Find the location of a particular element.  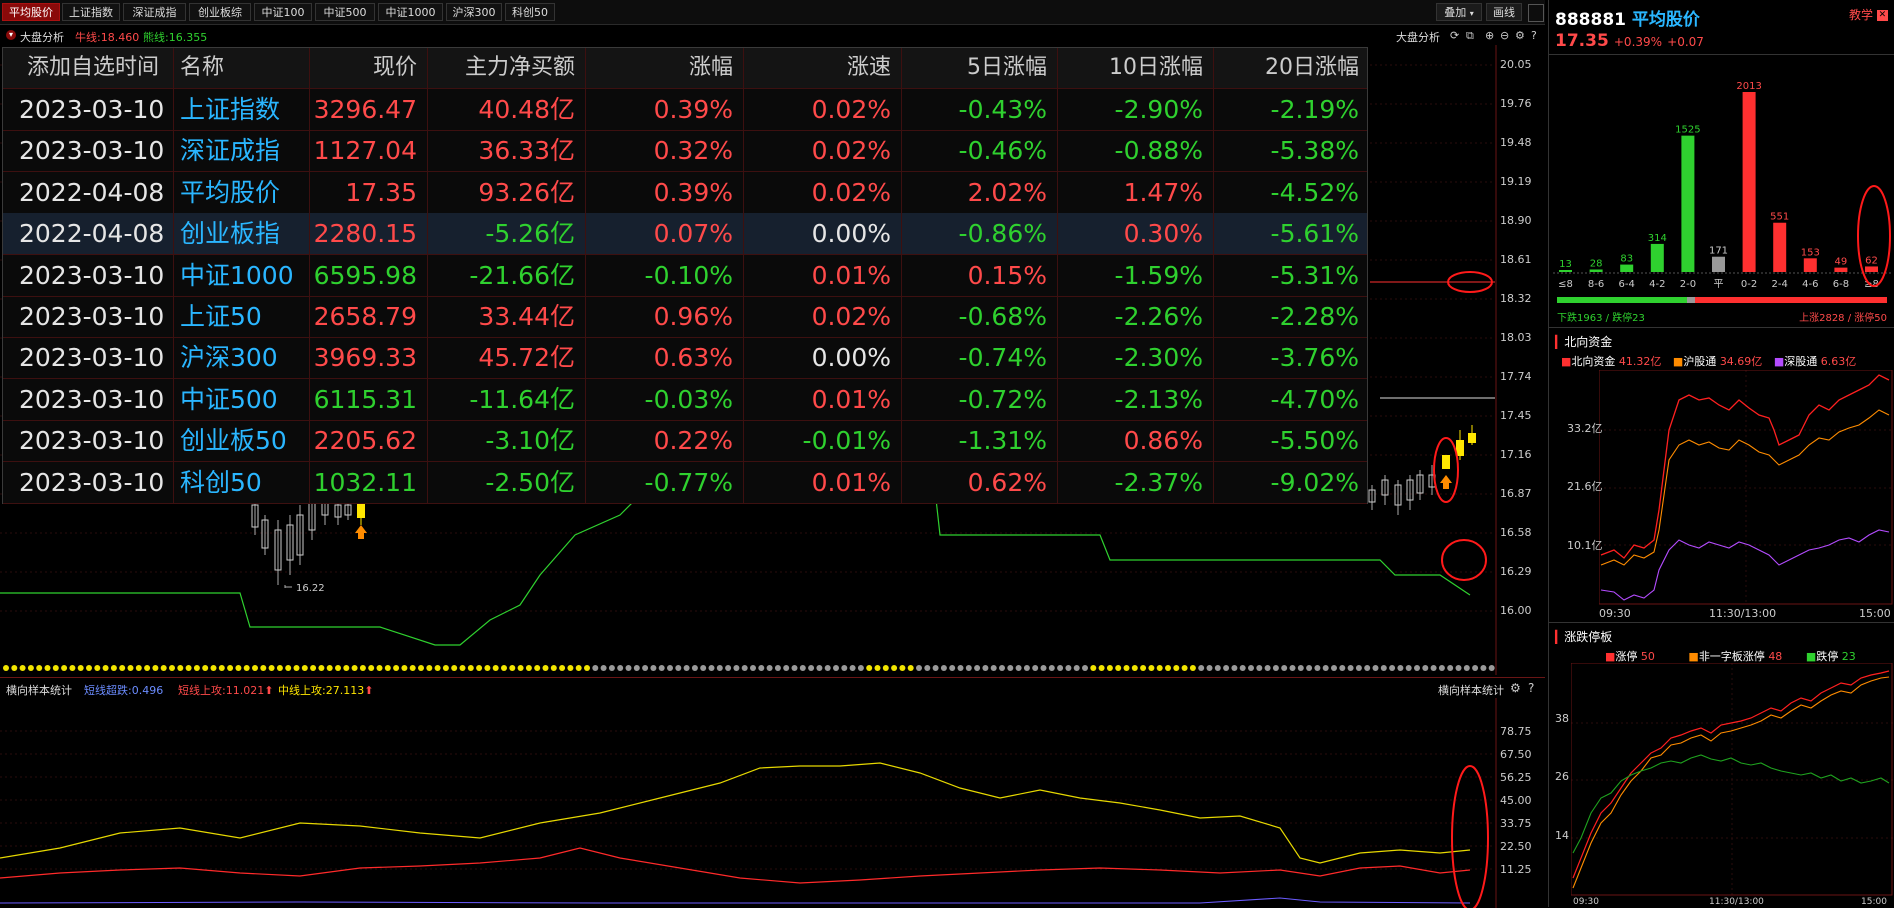

legend-sz-value: 6.63亿 is located at coordinates (1838, 361).